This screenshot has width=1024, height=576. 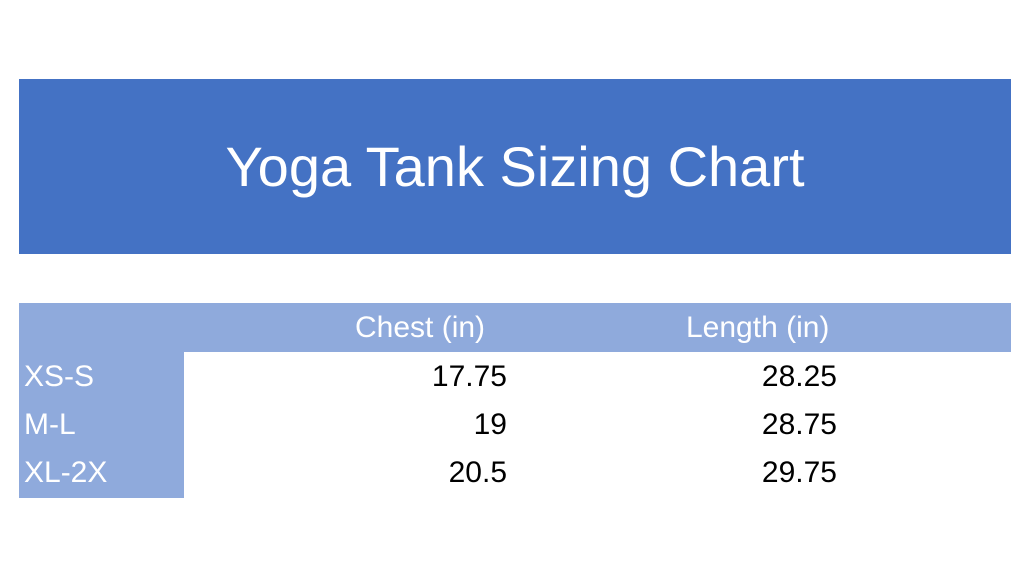 What do you see at coordinates (101, 425) in the screenshot?
I see `size-column` at bounding box center [101, 425].